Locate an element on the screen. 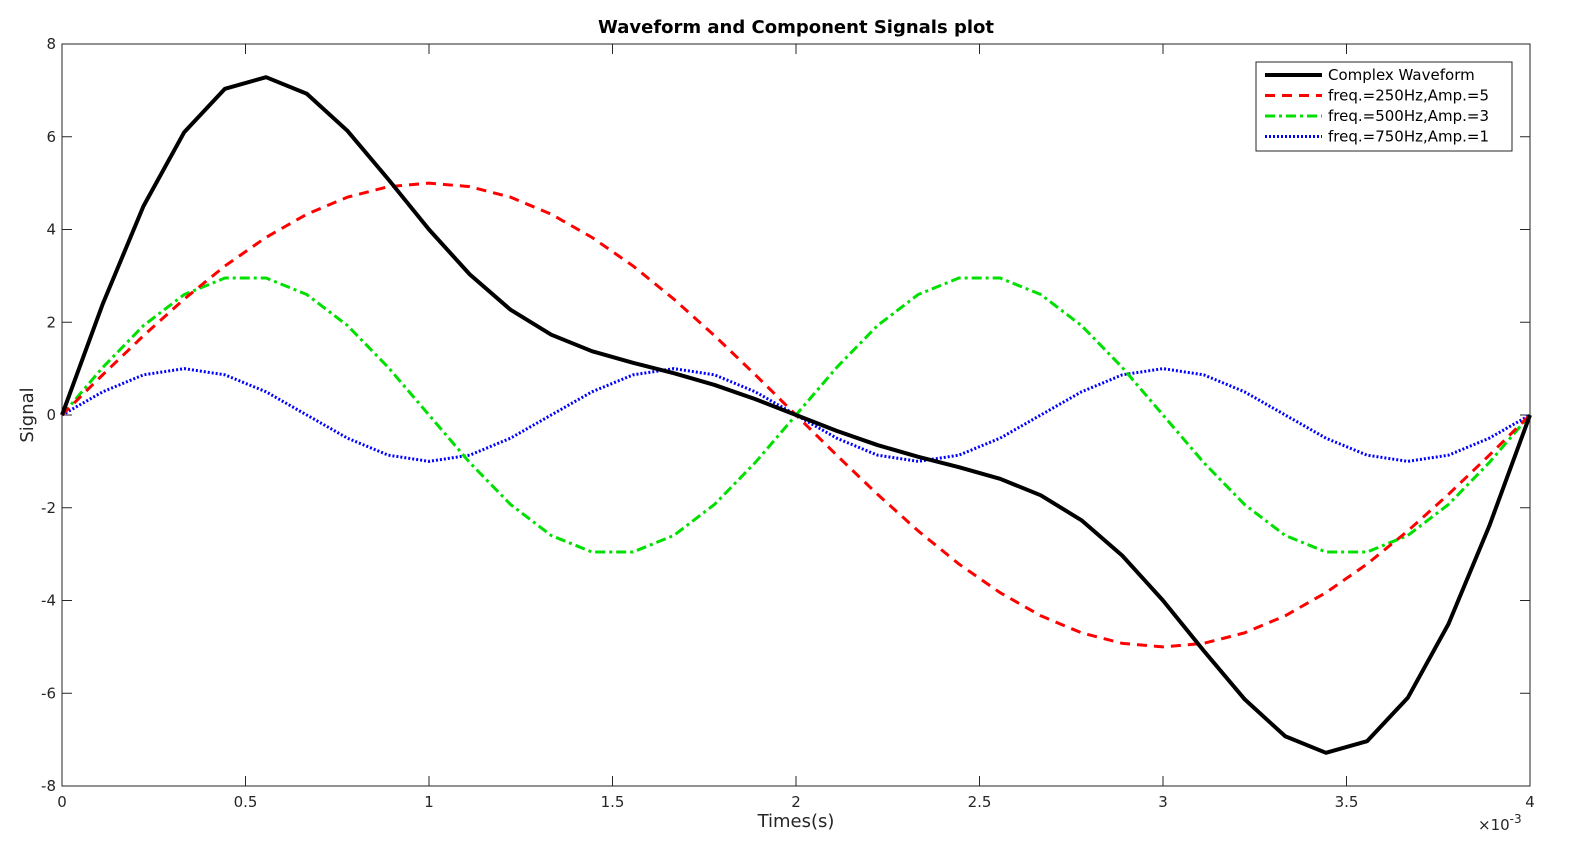  x-tick-label: 2 is located at coordinates (796, 802).